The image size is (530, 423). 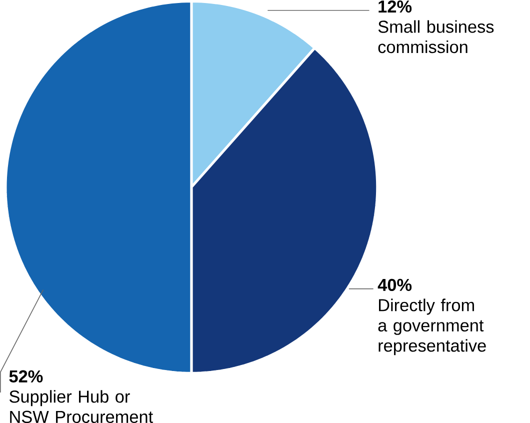 What do you see at coordinates (432, 327) in the screenshot?
I see `slice-label: Directly from a government representative` at bounding box center [432, 327].